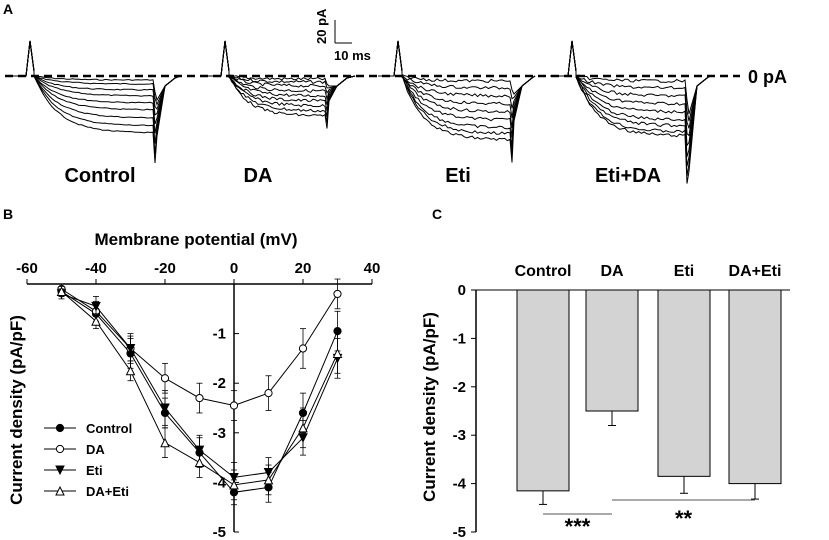 The image size is (829, 540). What do you see at coordinates (372, 268) in the screenshot?
I see `iv-x-tick-label: 40` at bounding box center [372, 268].